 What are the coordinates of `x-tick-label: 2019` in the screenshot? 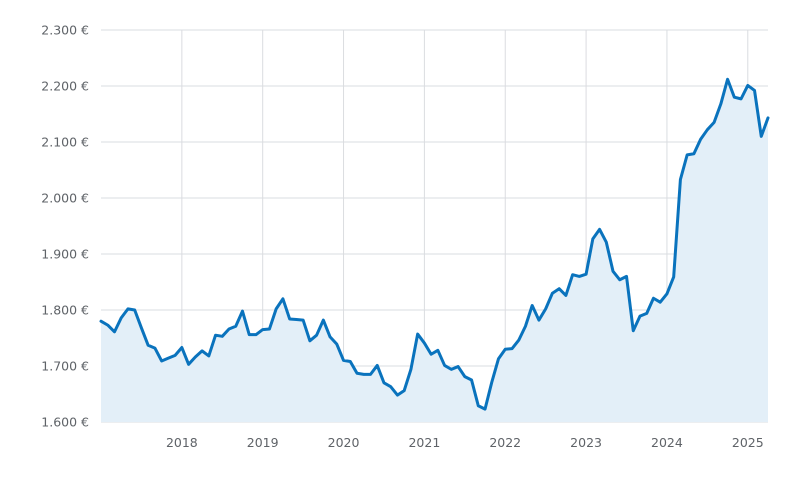 It's located at (263, 442).